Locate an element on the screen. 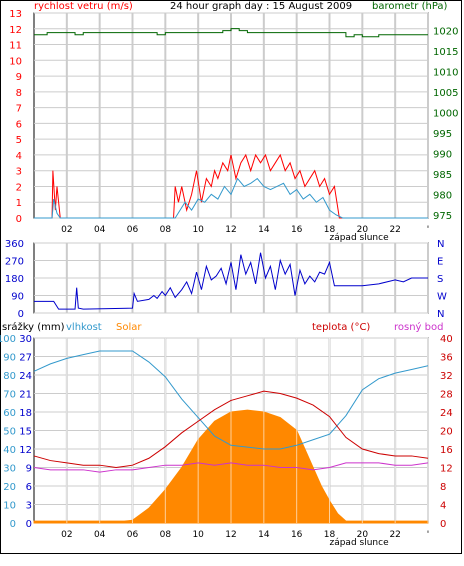 This screenshot has height=566, width=464. wind-tick-label: 2 is located at coordinates (19, 187).